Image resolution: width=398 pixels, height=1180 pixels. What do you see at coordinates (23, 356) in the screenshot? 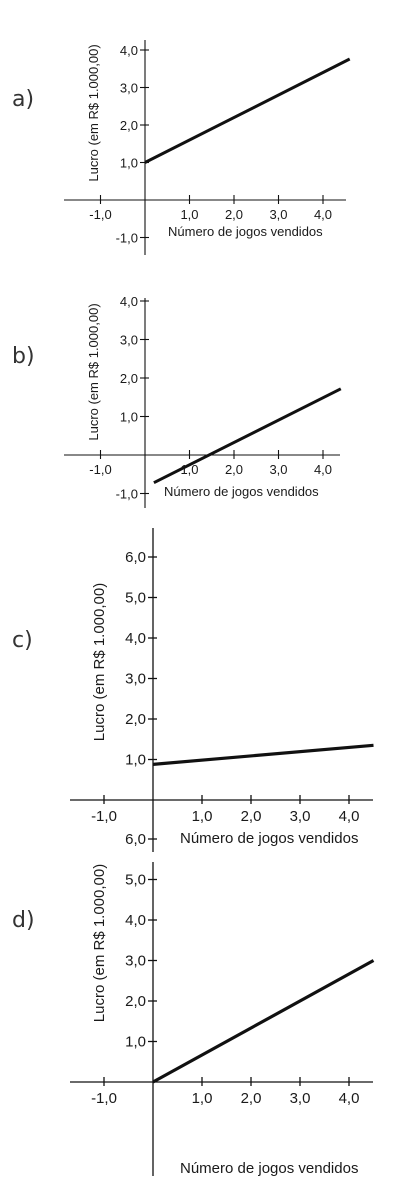
I see `option-b-label: b)` at bounding box center [23, 356].